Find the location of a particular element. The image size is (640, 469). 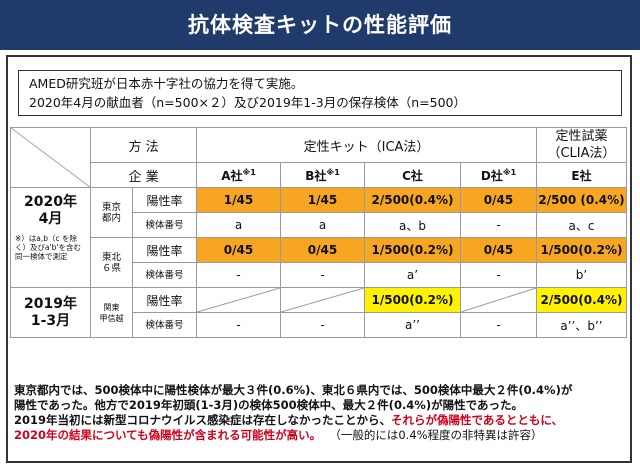

tohoku-sample-e: b’ is located at coordinates (582, 275).